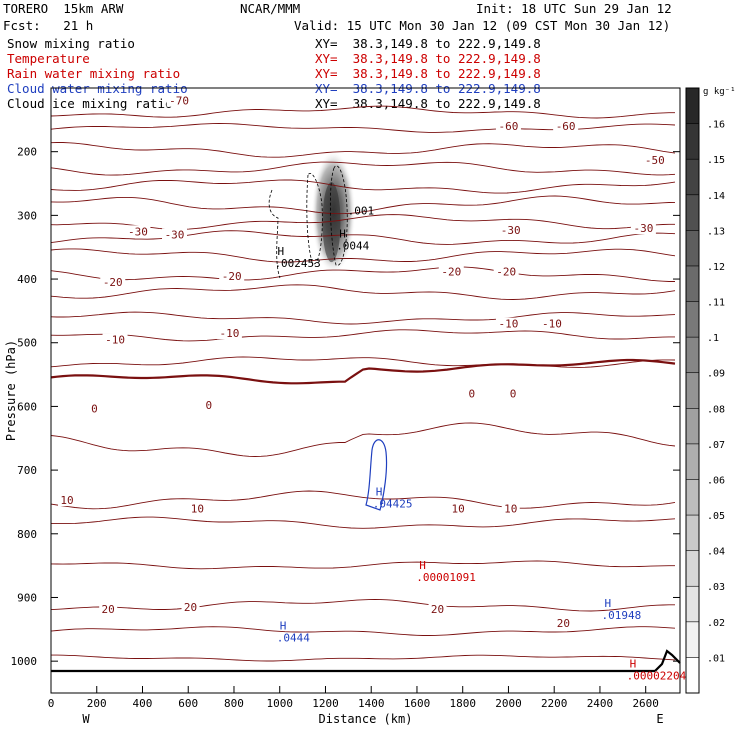  Describe the element at coordinates (97, 703) in the screenshot. I see `x-tick-label: 200` at that location.